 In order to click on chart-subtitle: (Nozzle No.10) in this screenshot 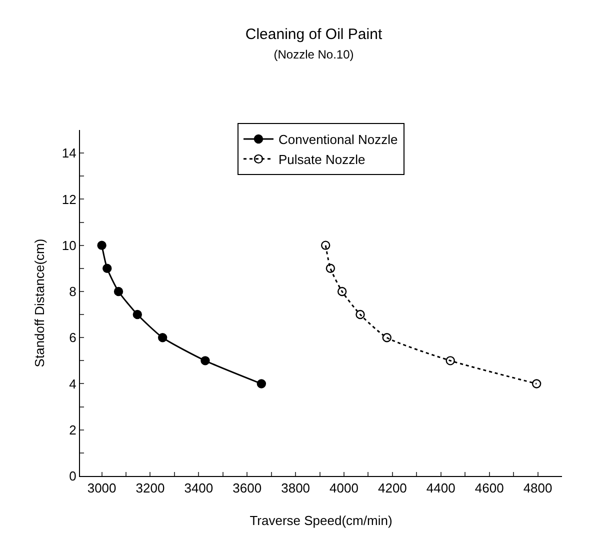, I will do `click(314, 54)`.